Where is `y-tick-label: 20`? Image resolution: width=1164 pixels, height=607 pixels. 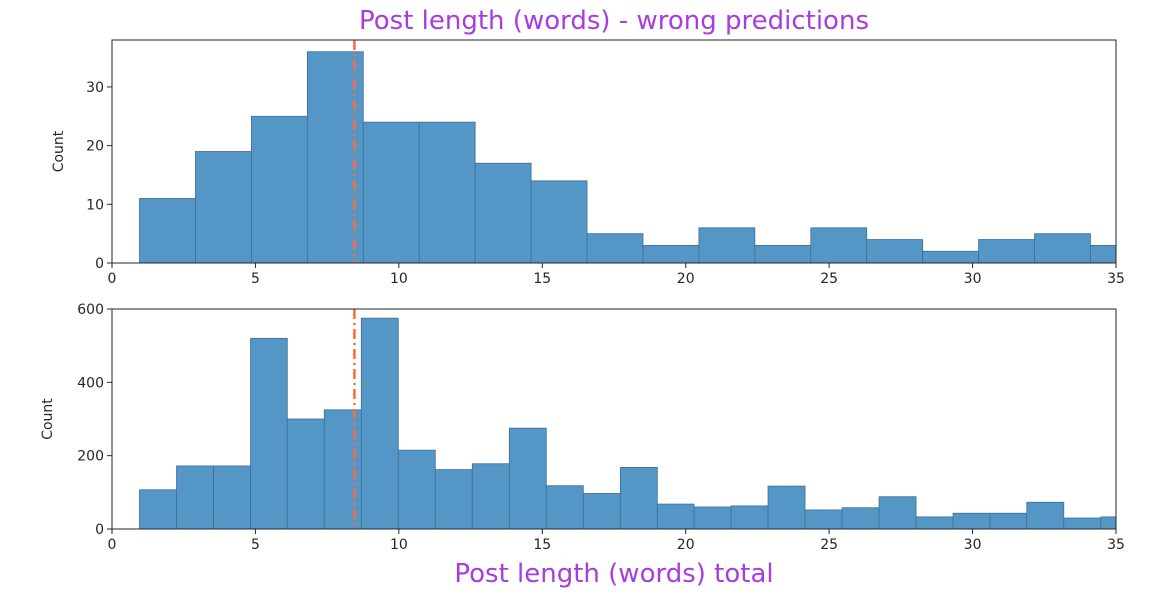
y-tick-label: 20 is located at coordinates (95, 147).